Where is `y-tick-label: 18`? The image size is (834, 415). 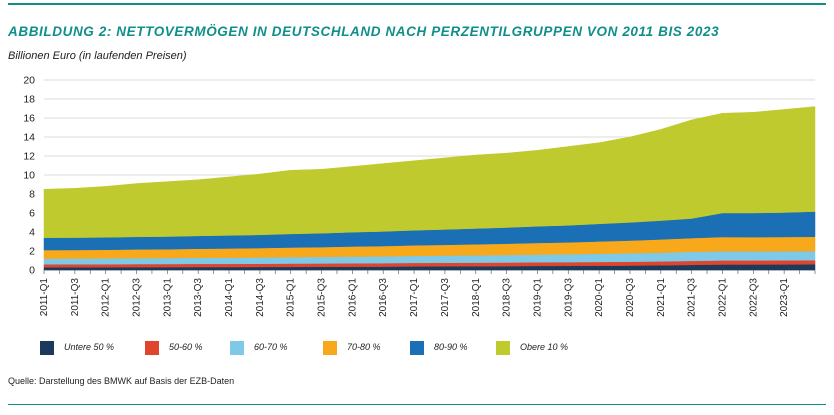
y-tick-label: 18 is located at coordinates (29, 100).